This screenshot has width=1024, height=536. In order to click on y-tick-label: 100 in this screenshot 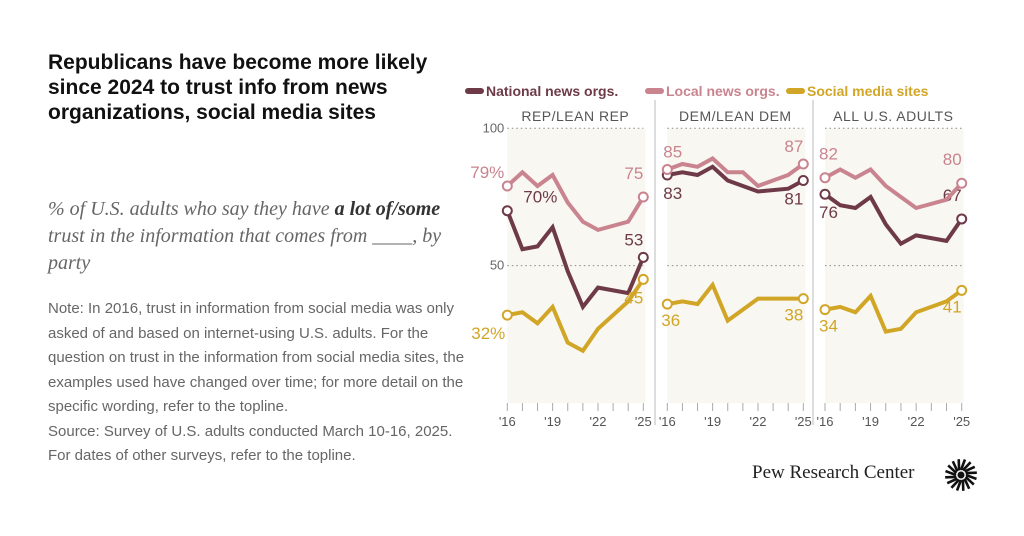, I will do `click(494, 127)`.